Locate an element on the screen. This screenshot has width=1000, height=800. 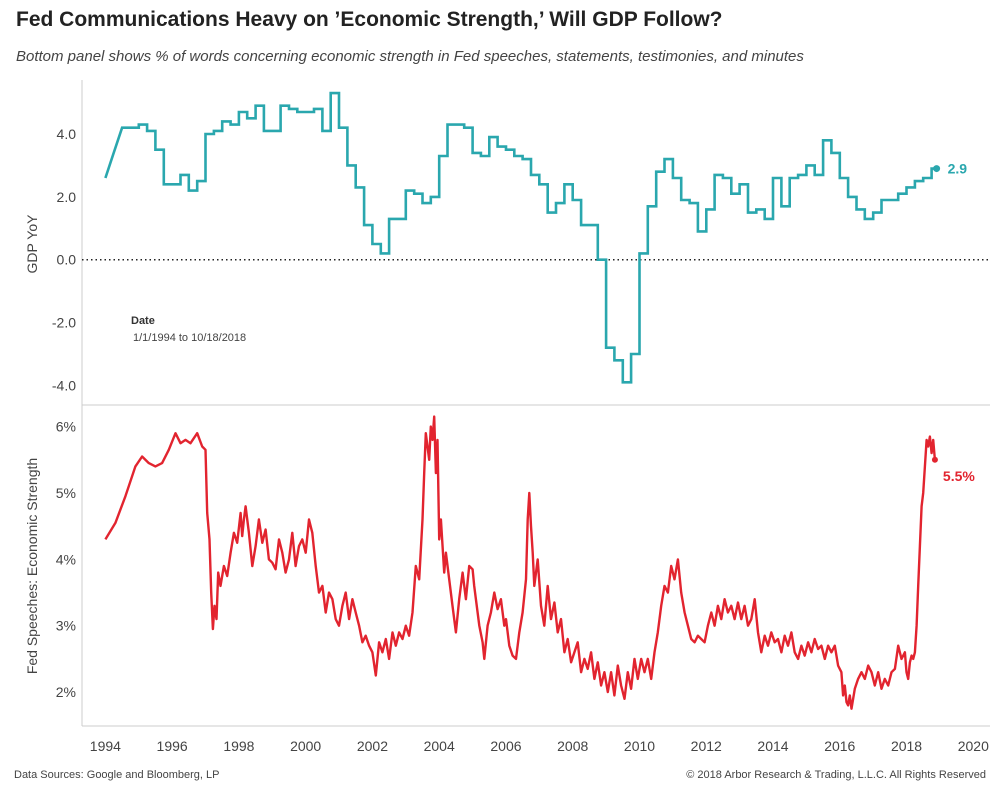
date-filter-range: 1/1/1994 to 10/18/2018 is located at coordinates (189, 338).